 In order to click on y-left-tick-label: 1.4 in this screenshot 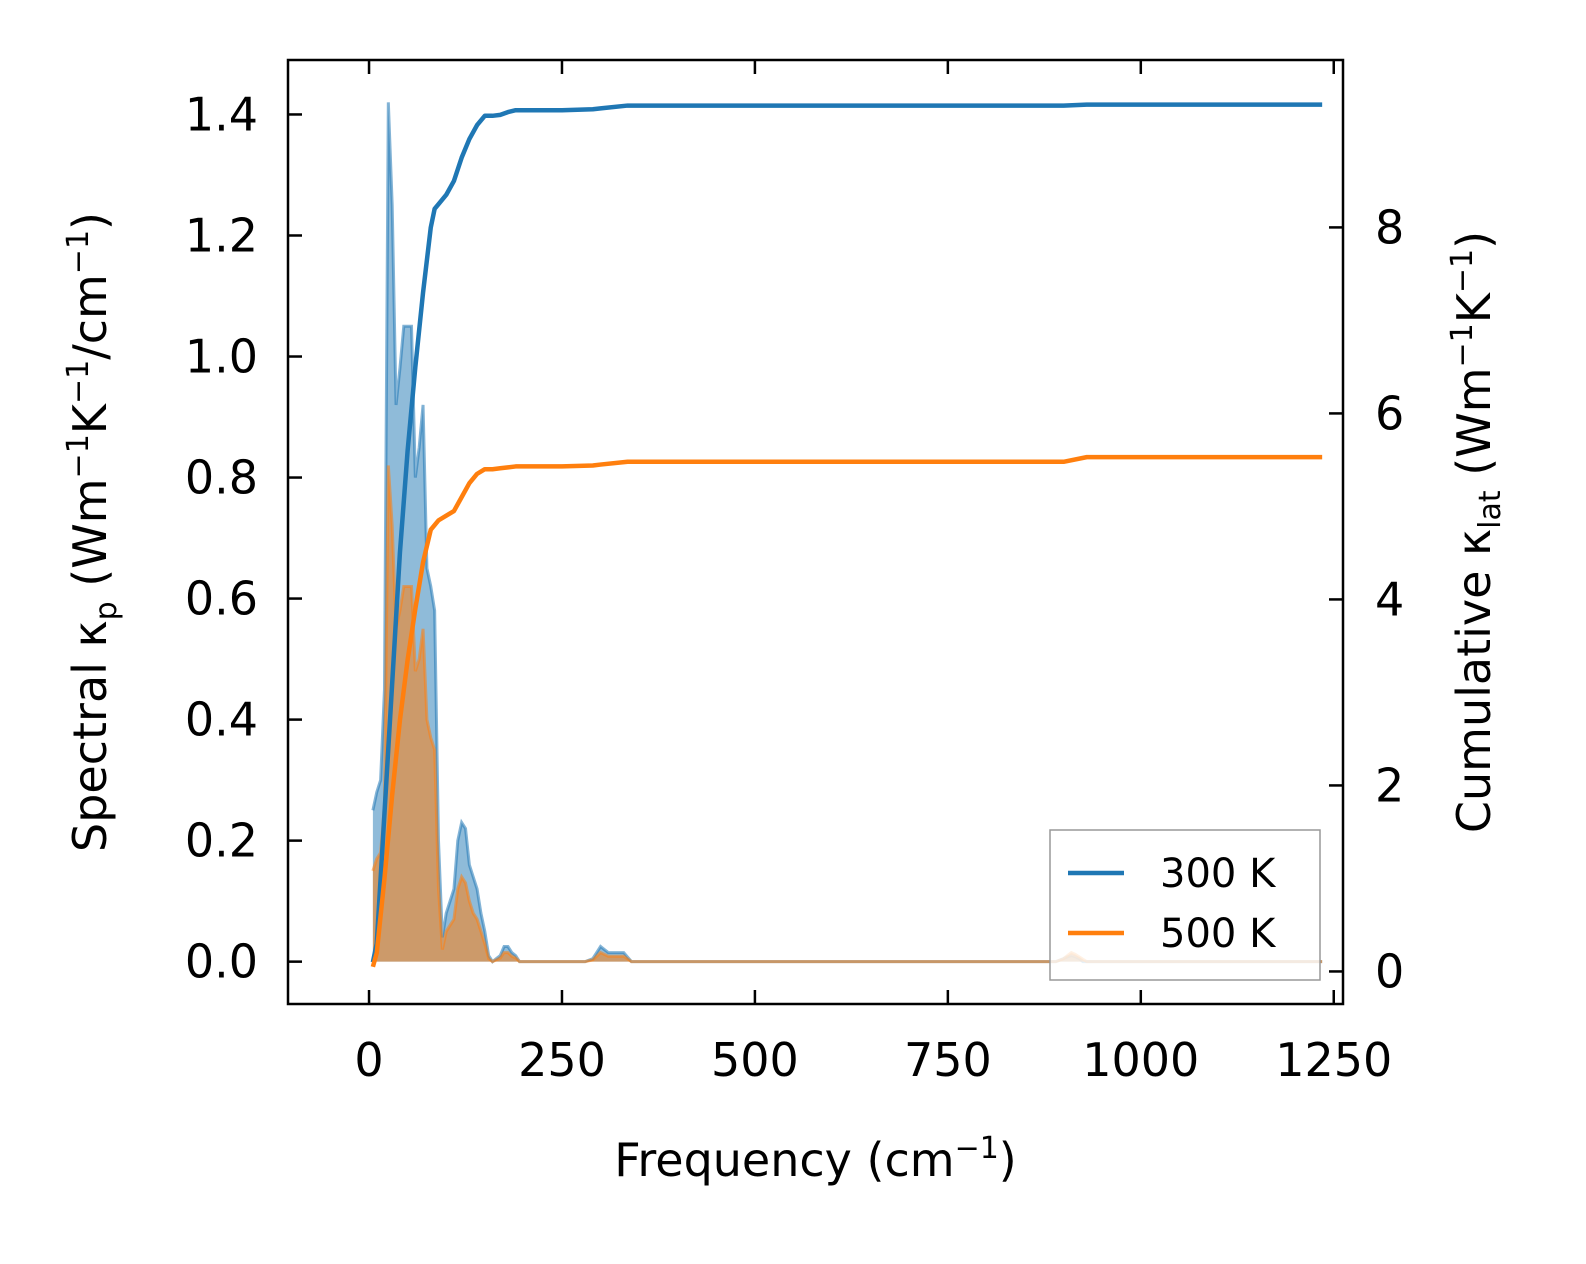, I will do `click(221, 114)`.